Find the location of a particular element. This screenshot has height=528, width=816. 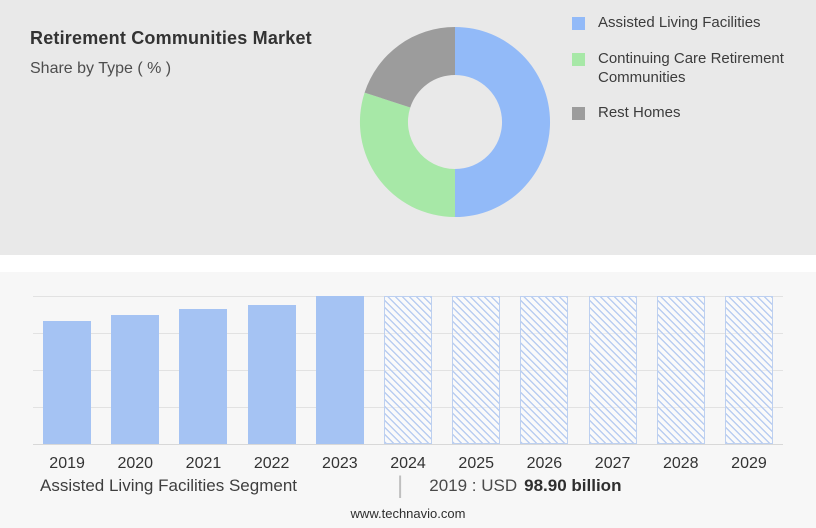

bar-2022 is located at coordinates (271, 374).